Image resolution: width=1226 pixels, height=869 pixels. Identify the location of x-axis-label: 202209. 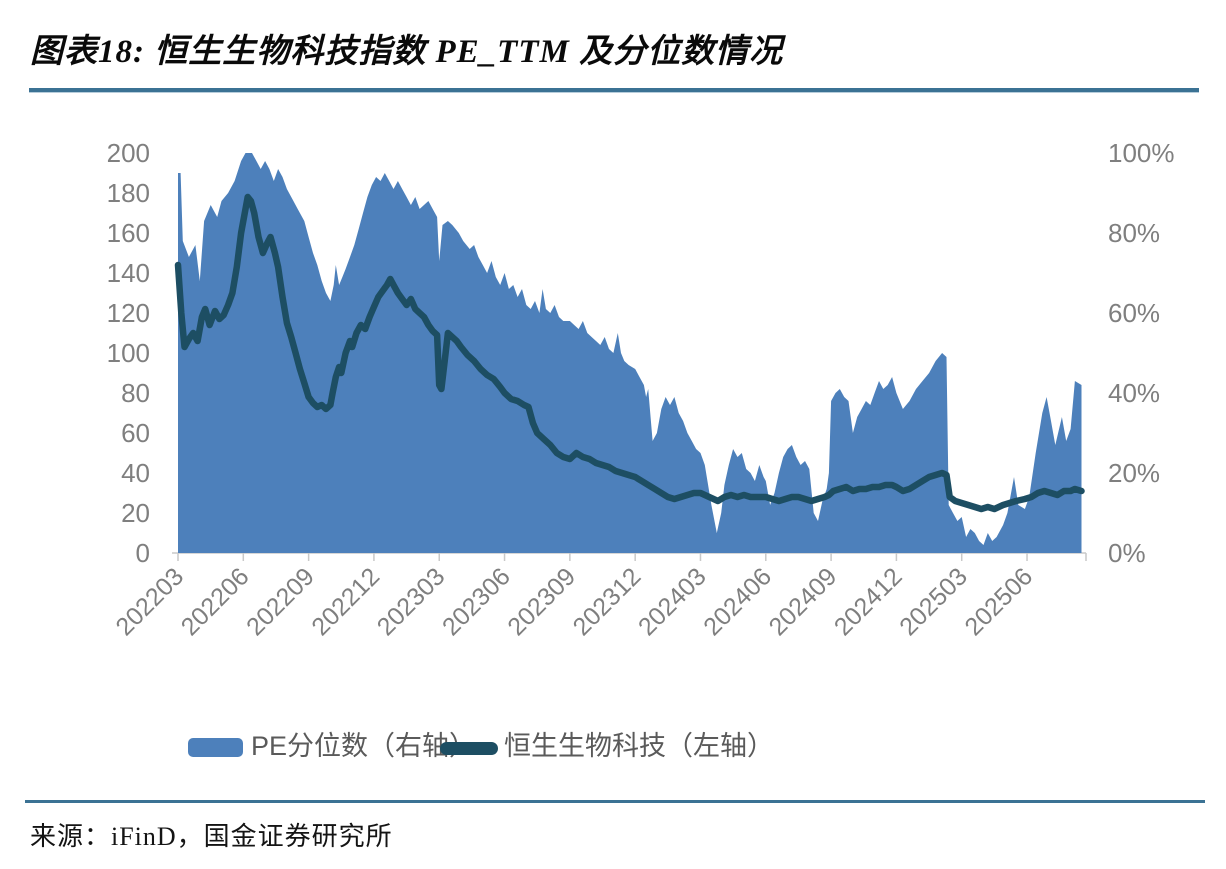
(280, 601).